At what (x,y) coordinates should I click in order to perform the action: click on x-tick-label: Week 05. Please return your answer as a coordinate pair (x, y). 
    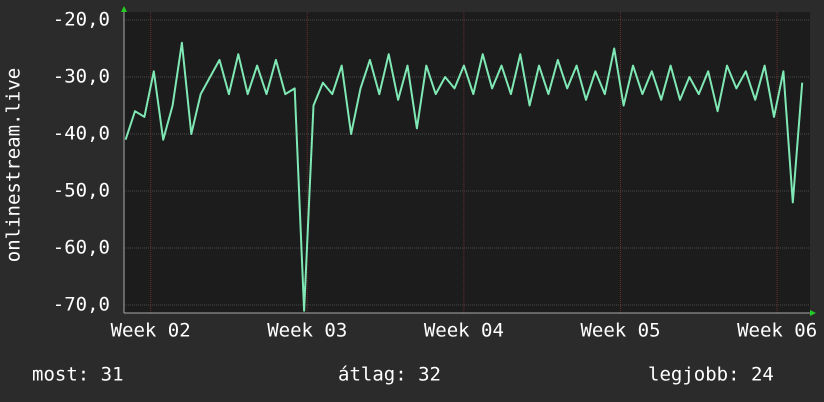
    Looking at the image, I should click on (620, 331).